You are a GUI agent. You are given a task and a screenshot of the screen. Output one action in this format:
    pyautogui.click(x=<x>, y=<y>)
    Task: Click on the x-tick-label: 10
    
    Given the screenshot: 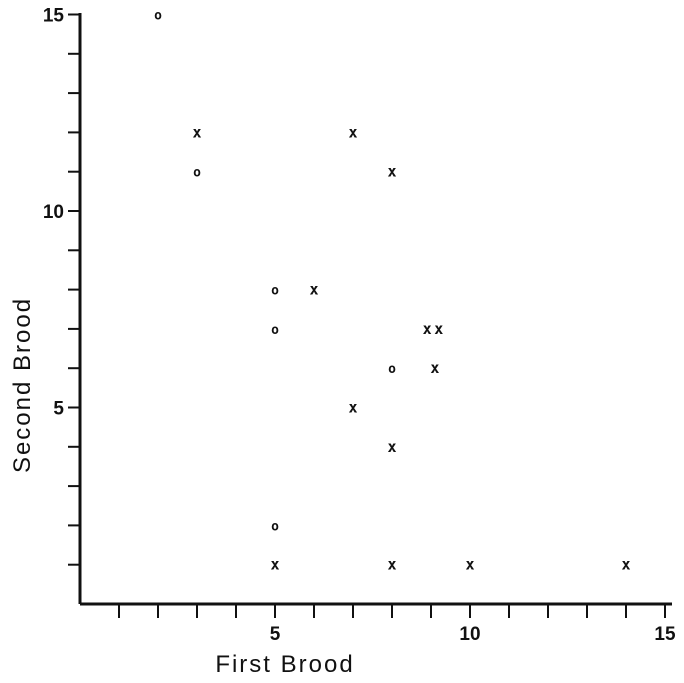 What is the action you would take?
    pyautogui.click(x=469, y=634)
    